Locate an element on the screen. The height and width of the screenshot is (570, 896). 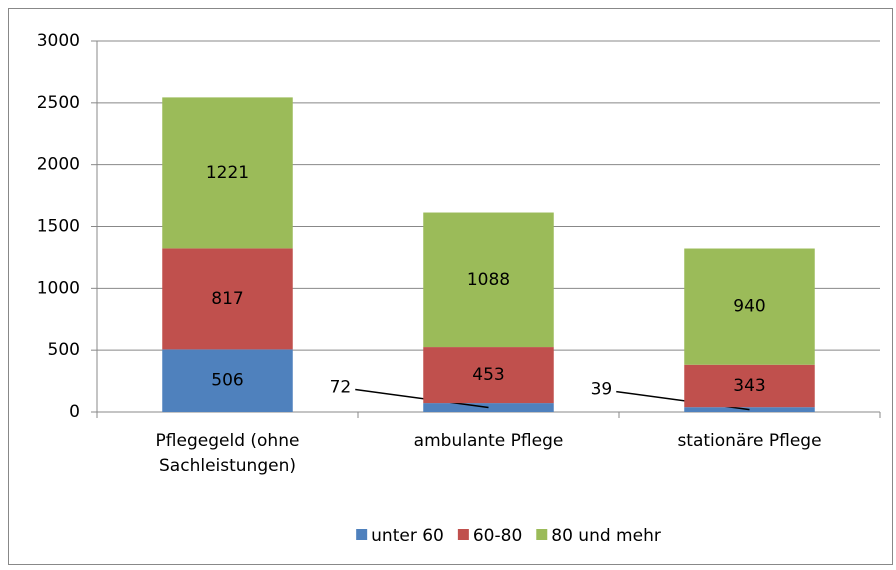
data-label: 453 is located at coordinates (488, 375).